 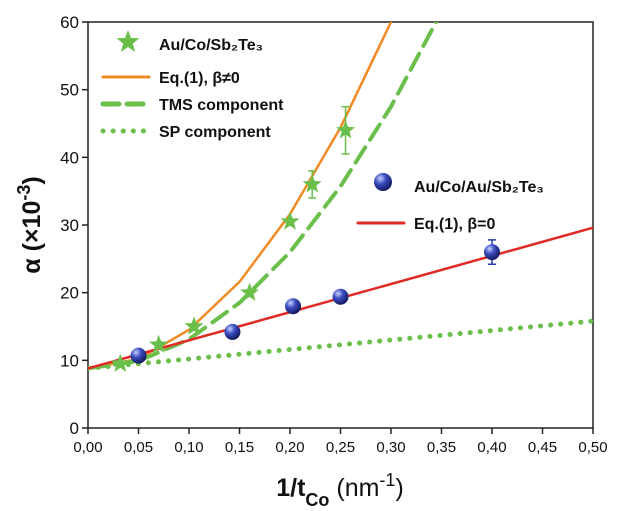 I want to click on y-tick-label: 40, so click(x=69, y=157).